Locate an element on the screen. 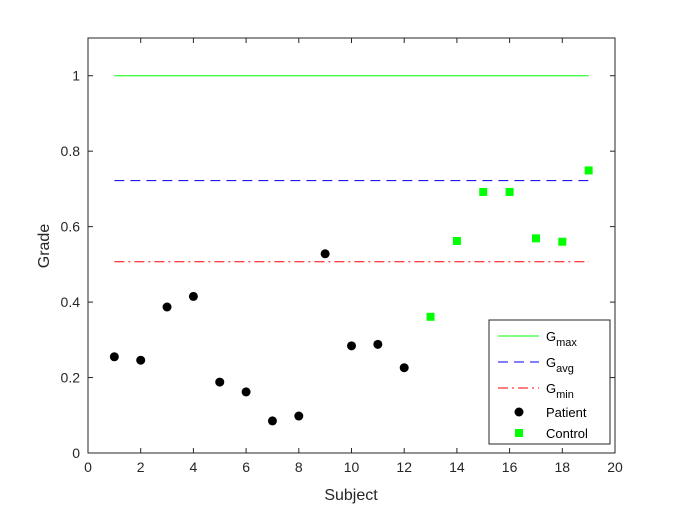 The width and height of the screenshot is (677, 508). x-tick-label: 20 is located at coordinates (615, 467).